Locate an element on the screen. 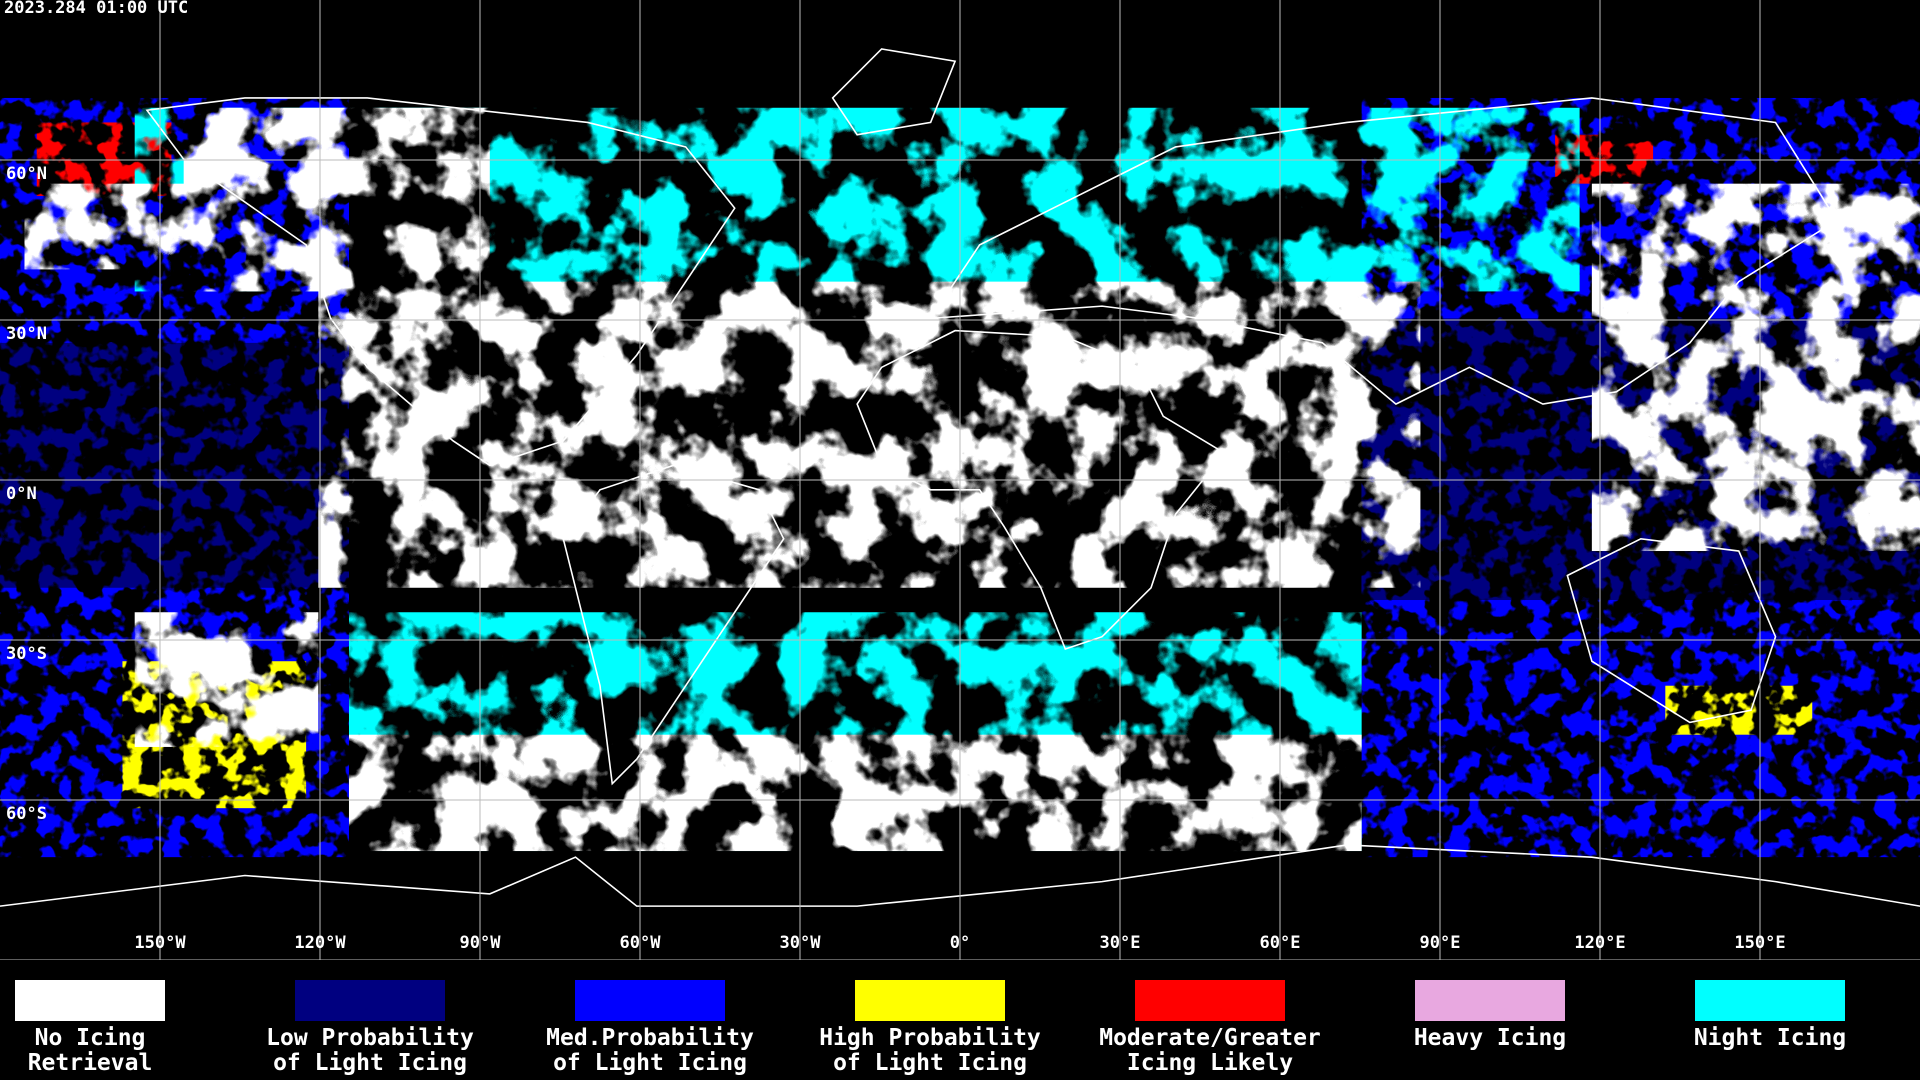 Image resolution: width=1920 pixels, height=1080 pixels. latitude-label: 60°N is located at coordinates (26, 174).